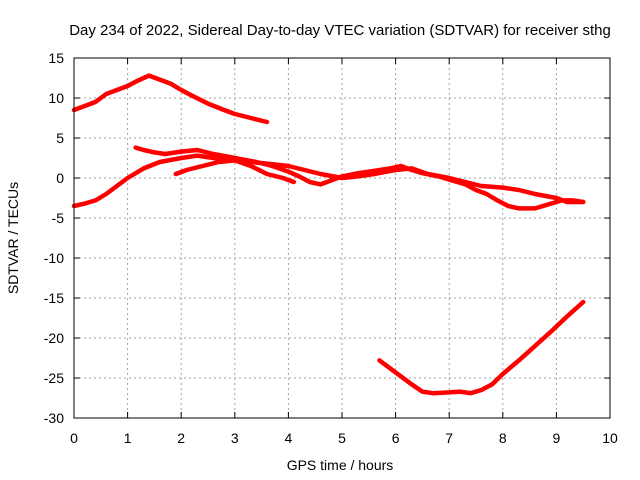 Image resolution: width=640 pixels, height=480 pixels. What do you see at coordinates (235, 438) in the screenshot?
I see `x-tick-label: 3` at bounding box center [235, 438].